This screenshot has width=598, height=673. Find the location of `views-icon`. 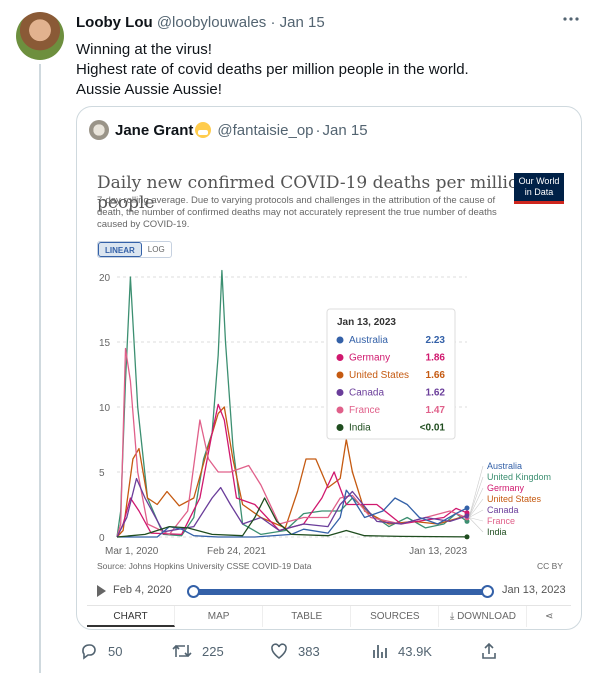

views-icon is located at coordinates (380, 651).